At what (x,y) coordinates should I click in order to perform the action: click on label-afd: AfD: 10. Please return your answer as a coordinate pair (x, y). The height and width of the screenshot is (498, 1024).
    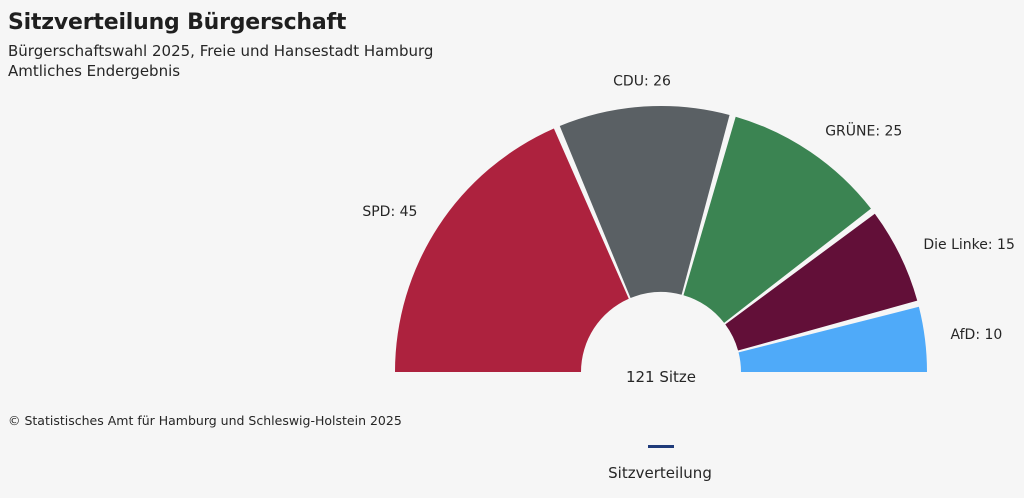
    Looking at the image, I should click on (977, 335).